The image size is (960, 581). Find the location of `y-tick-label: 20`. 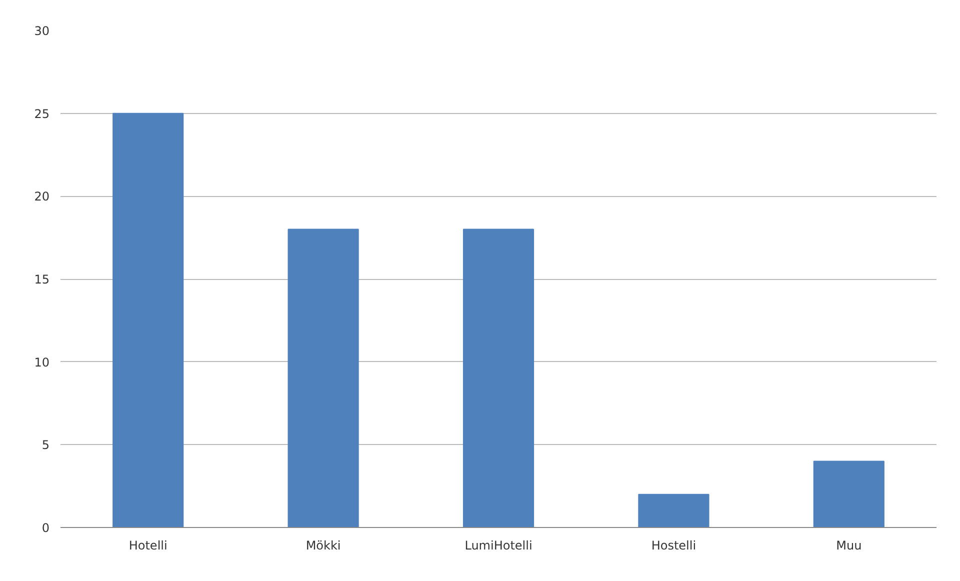

y-tick-label: 20 is located at coordinates (42, 197).